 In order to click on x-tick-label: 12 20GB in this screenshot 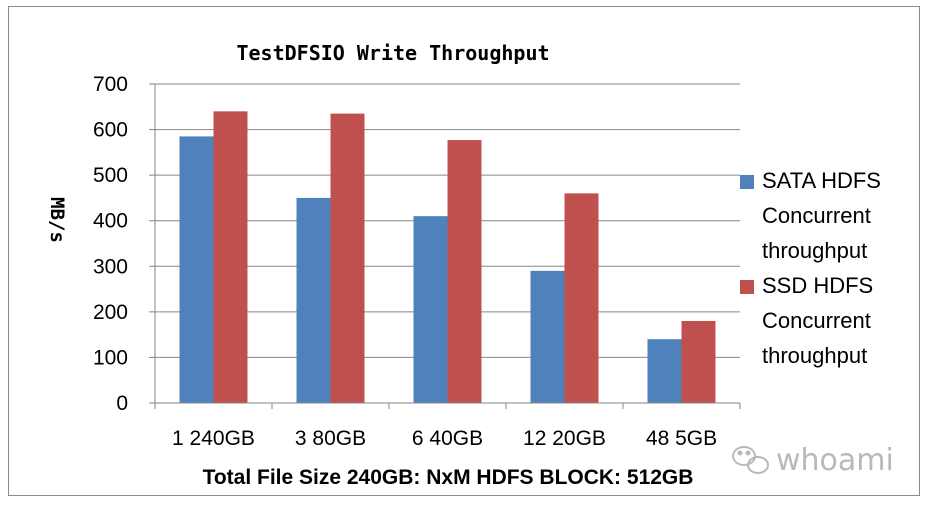, I will do `click(564, 438)`.